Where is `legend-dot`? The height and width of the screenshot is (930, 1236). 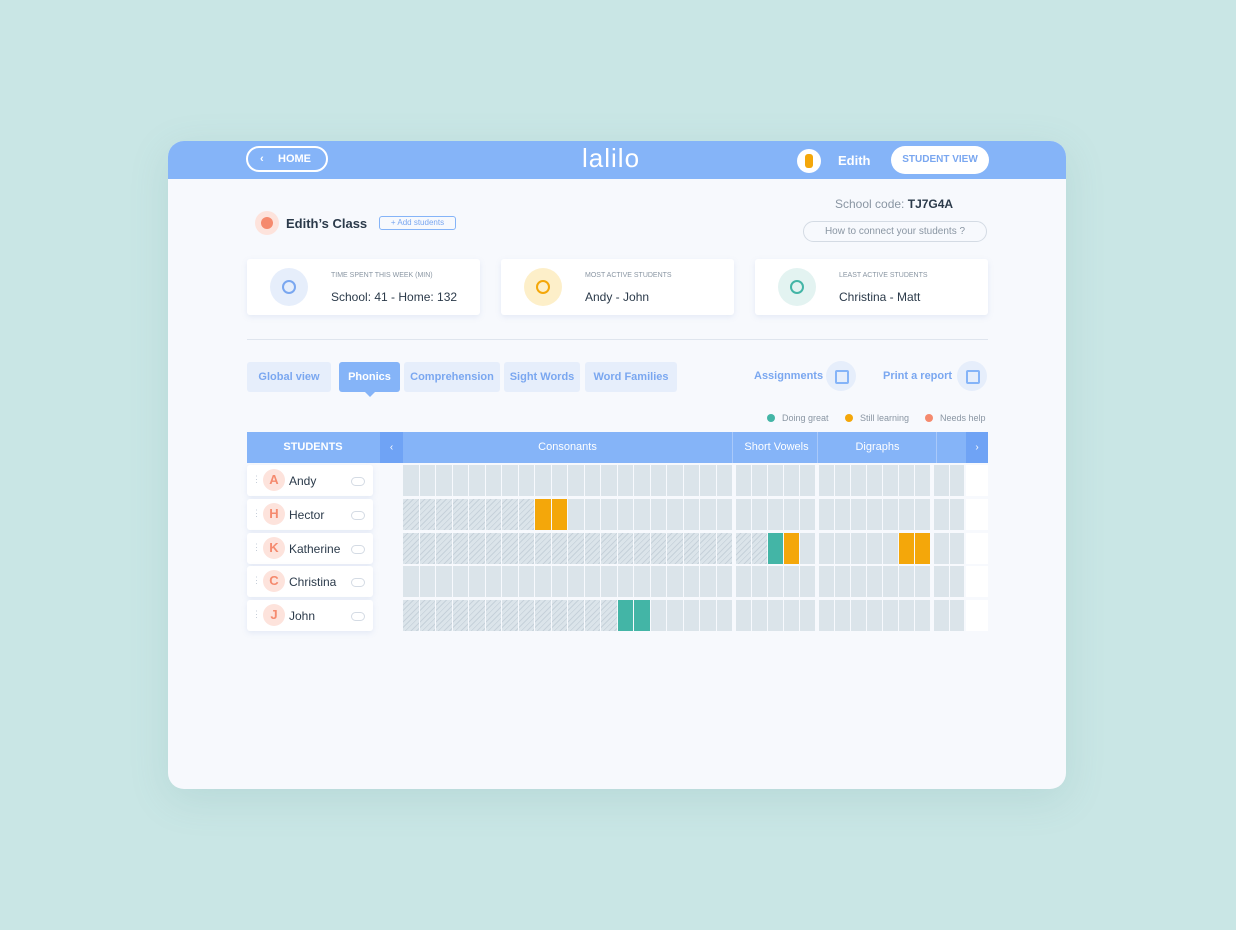 legend-dot is located at coordinates (849, 418).